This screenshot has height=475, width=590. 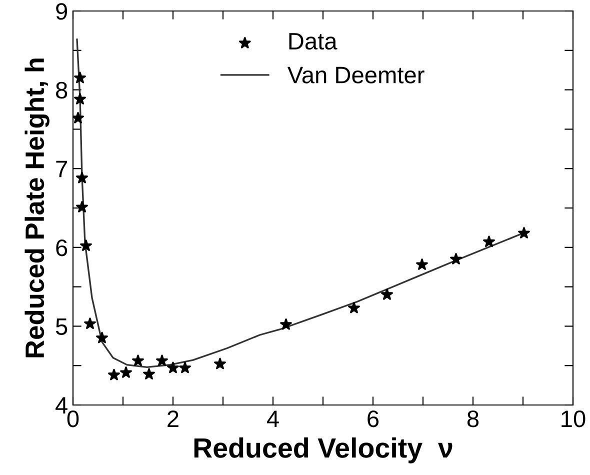 I want to click on x-tick-label: 8, so click(x=473, y=419).